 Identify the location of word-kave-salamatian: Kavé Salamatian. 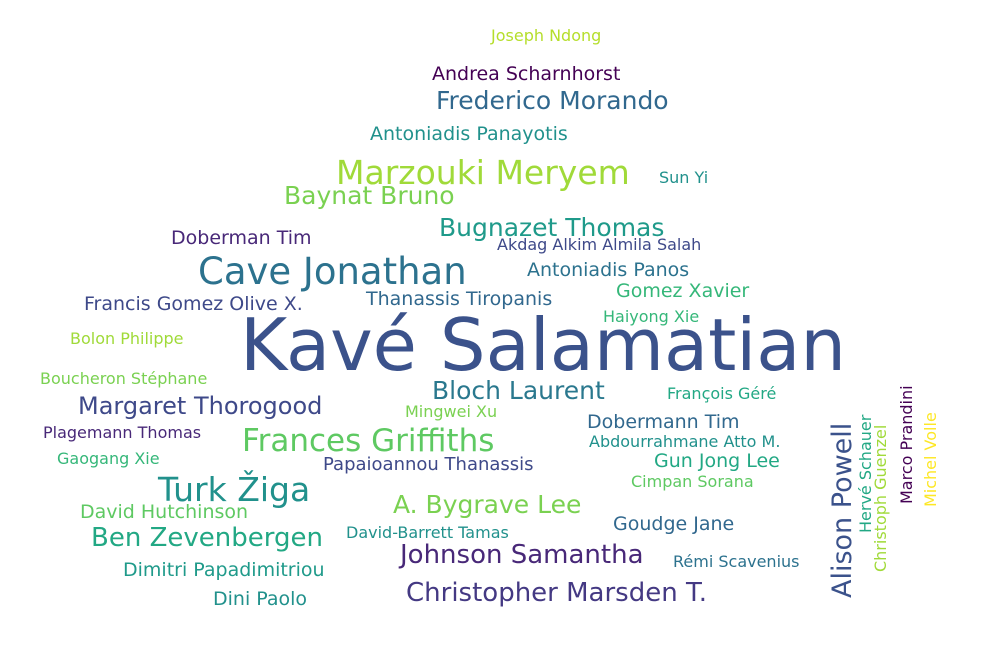
(543, 345).